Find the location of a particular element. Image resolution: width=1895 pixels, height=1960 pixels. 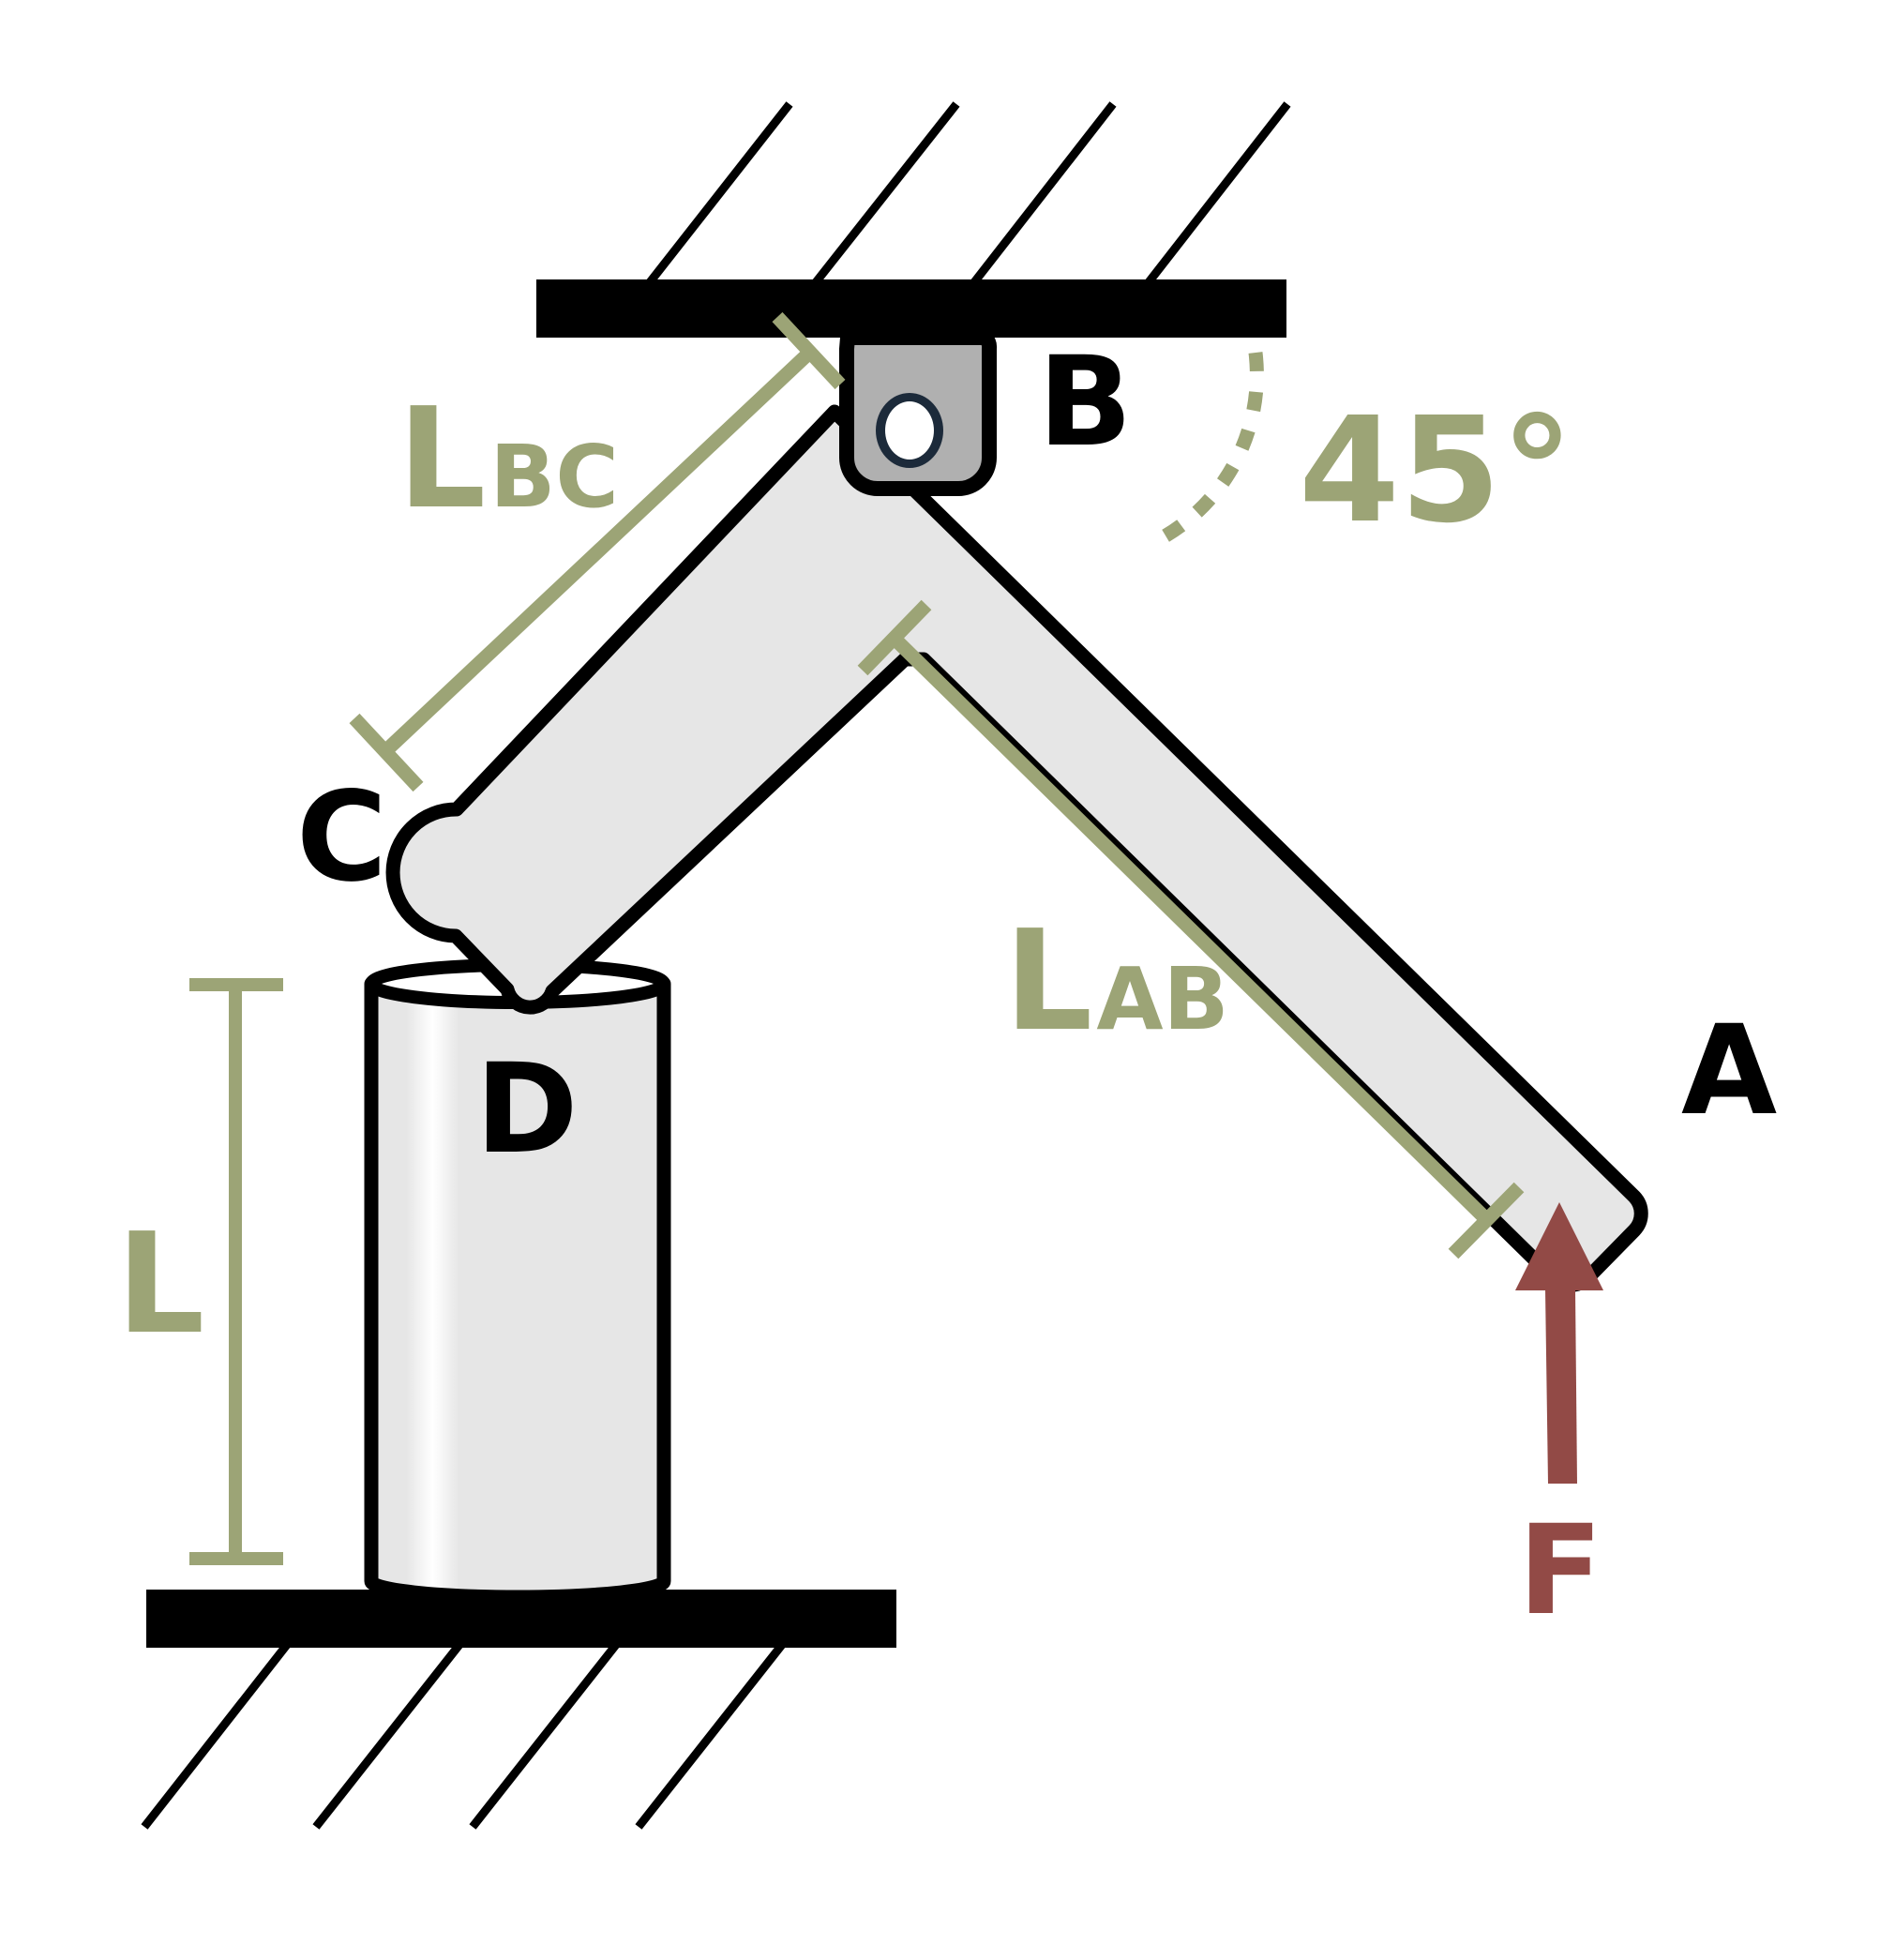

dimension-lab is located at coordinates (1191, 929).